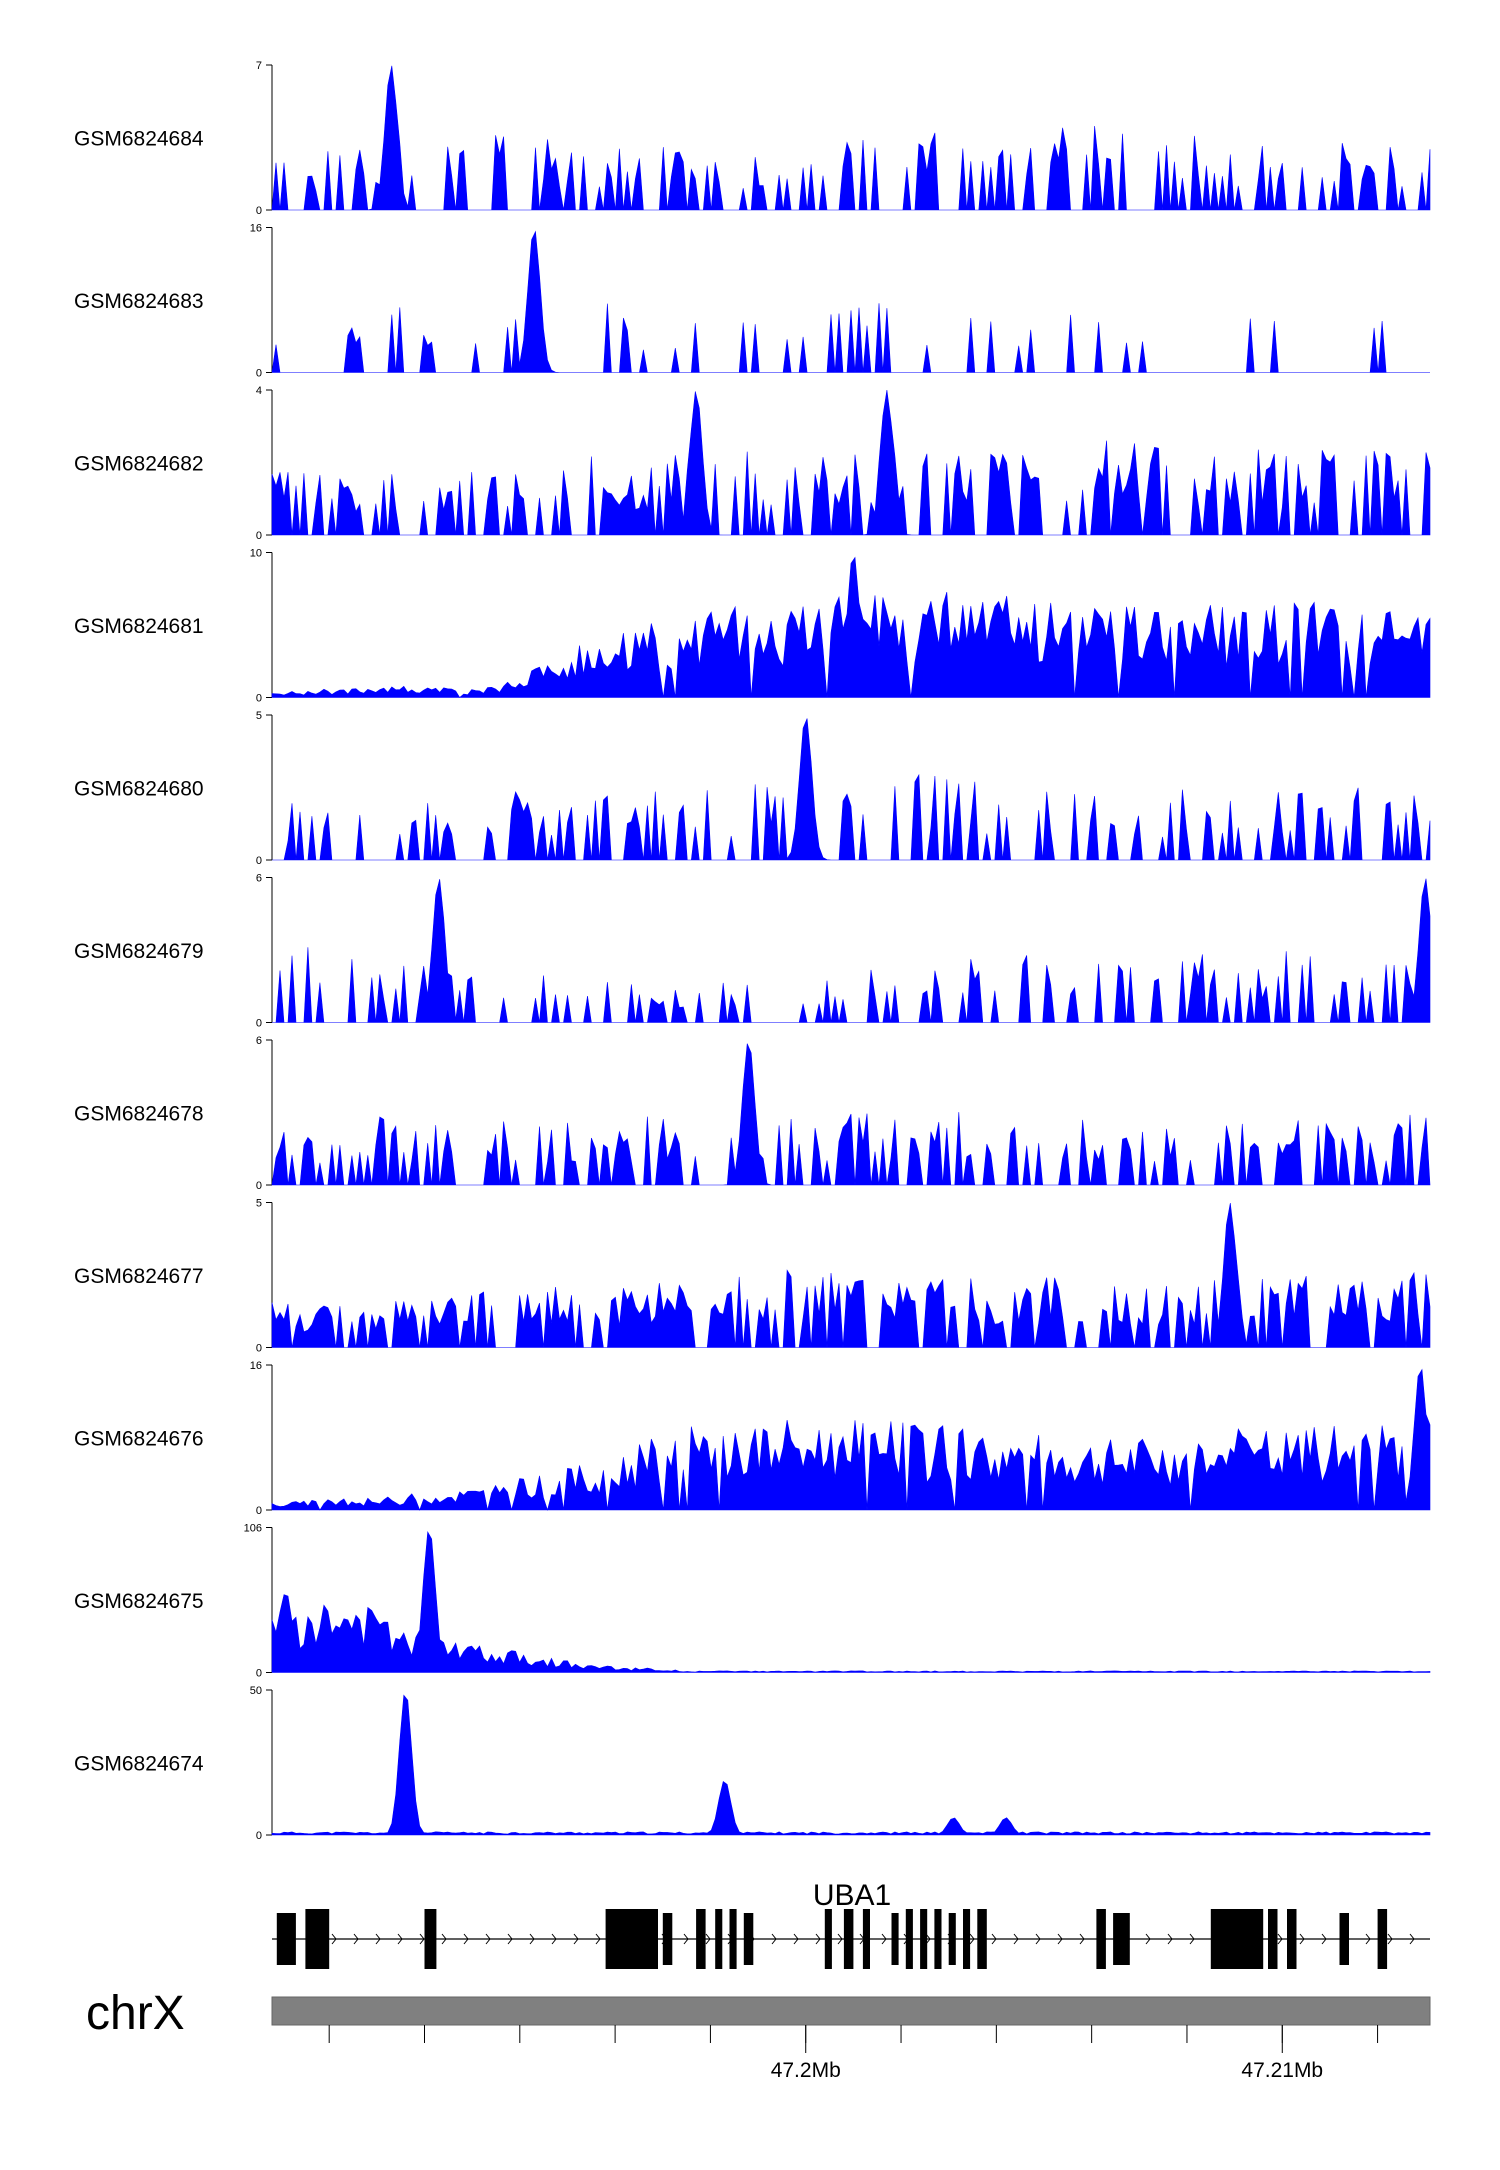 Image resolution: width=1500 pixels, height=2170 pixels. Describe the element at coordinates (752, 1438) in the screenshot. I see `track-GSM6824676: GSM6824676 16 0` at that location.